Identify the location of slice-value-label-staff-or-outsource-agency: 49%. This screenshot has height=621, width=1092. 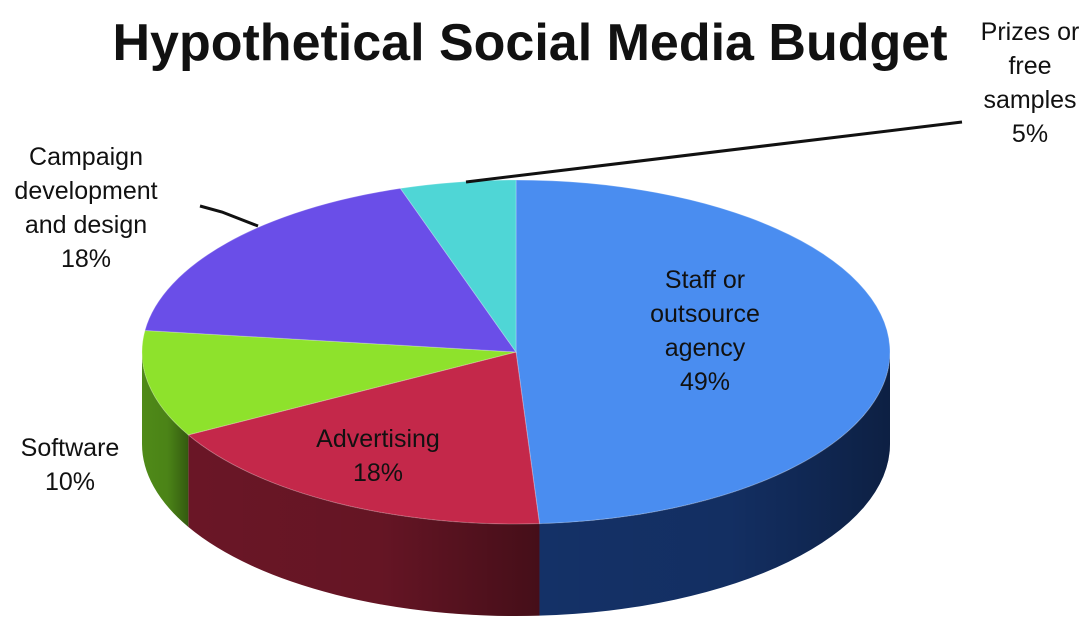
(705, 382).